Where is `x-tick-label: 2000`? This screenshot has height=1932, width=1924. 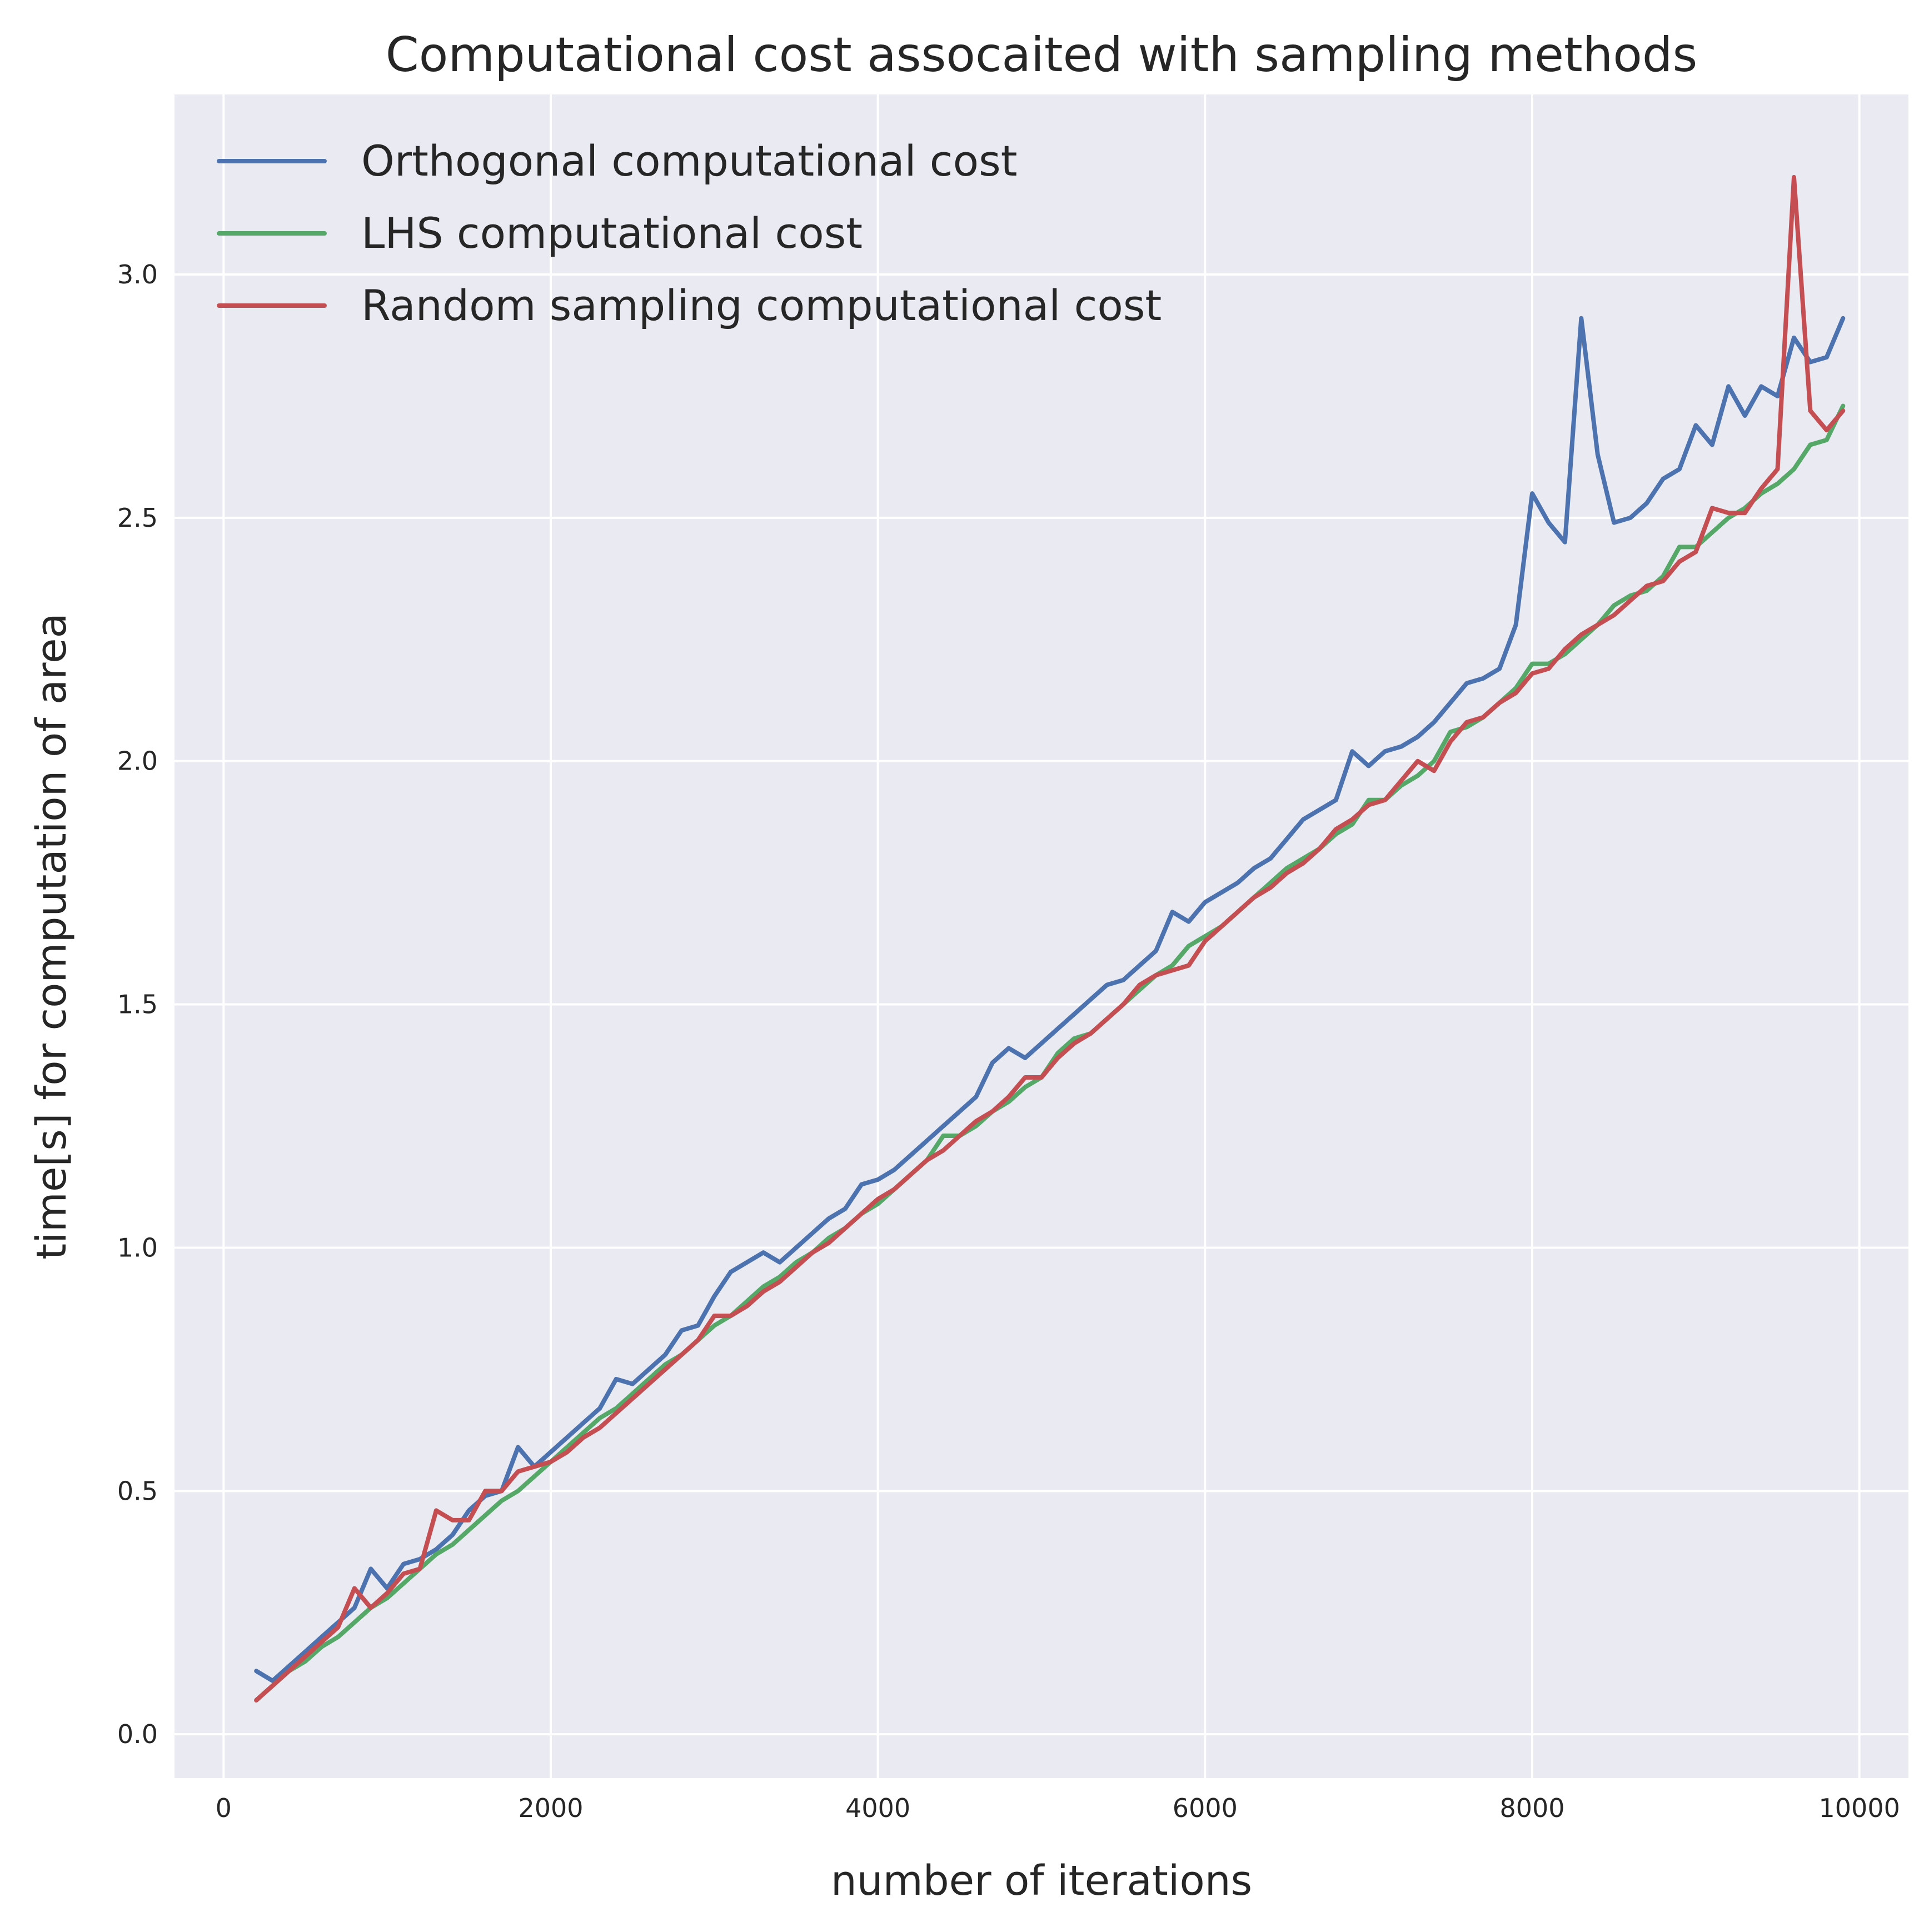 x-tick-label: 2000 is located at coordinates (550, 1808).